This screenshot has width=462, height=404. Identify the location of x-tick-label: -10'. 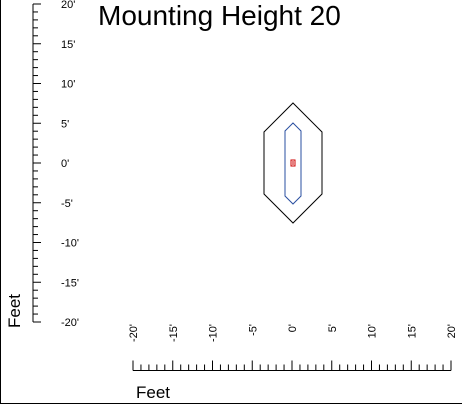
(214, 333).